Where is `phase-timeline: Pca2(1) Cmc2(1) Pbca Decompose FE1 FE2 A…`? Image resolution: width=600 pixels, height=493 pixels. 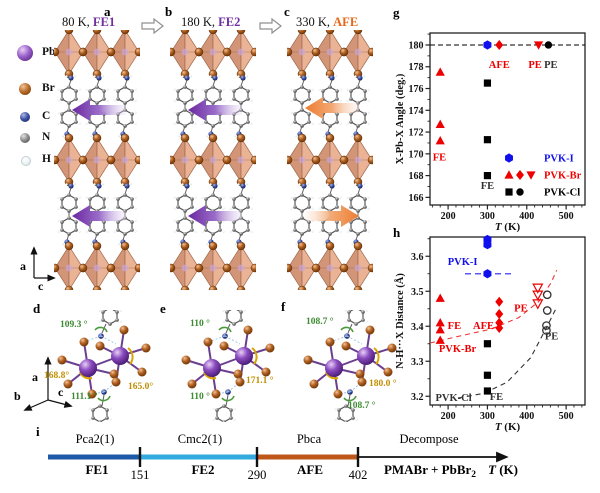
phase-timeline: Pca2(1) Cmc2(1) Pbca Decompose FE1 FE2 A… is located at coordinates (283, 457).